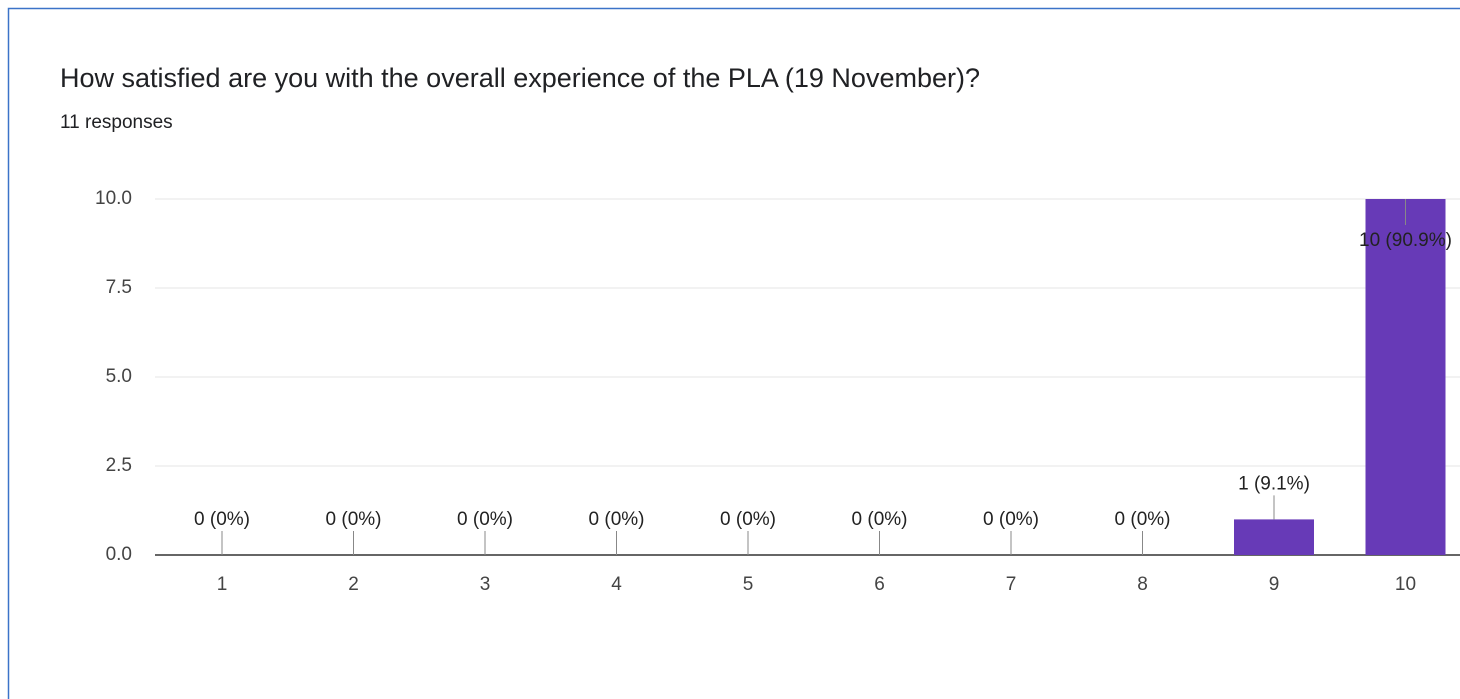 Image resolution: width=1460 pixels, height=699 pixels. I want to click on value-label: 1 (9.1%), so click(1274, 483).